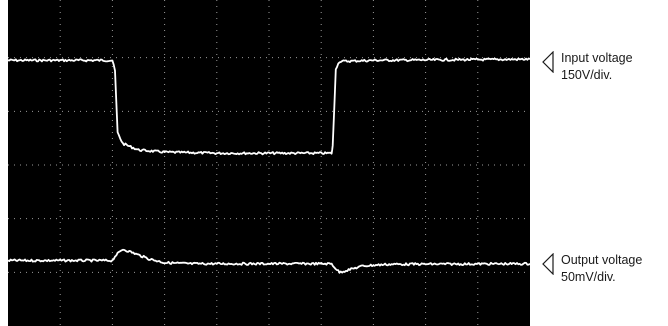 The height and width of the screenshot is (326, 668). What do you see at coordinates (587, 75) in the screenshot?
I see `input-voltage-scale: 150V/div.` at bounding box center [587, 75].